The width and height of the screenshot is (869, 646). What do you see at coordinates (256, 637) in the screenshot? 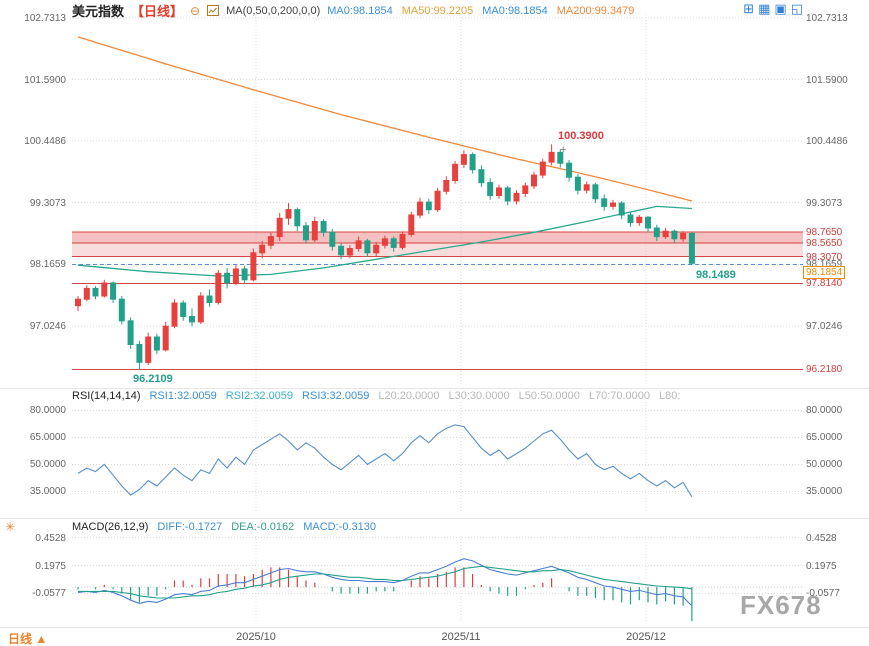
I see `date-label: 2025/10` at bounding box center [256, 637].